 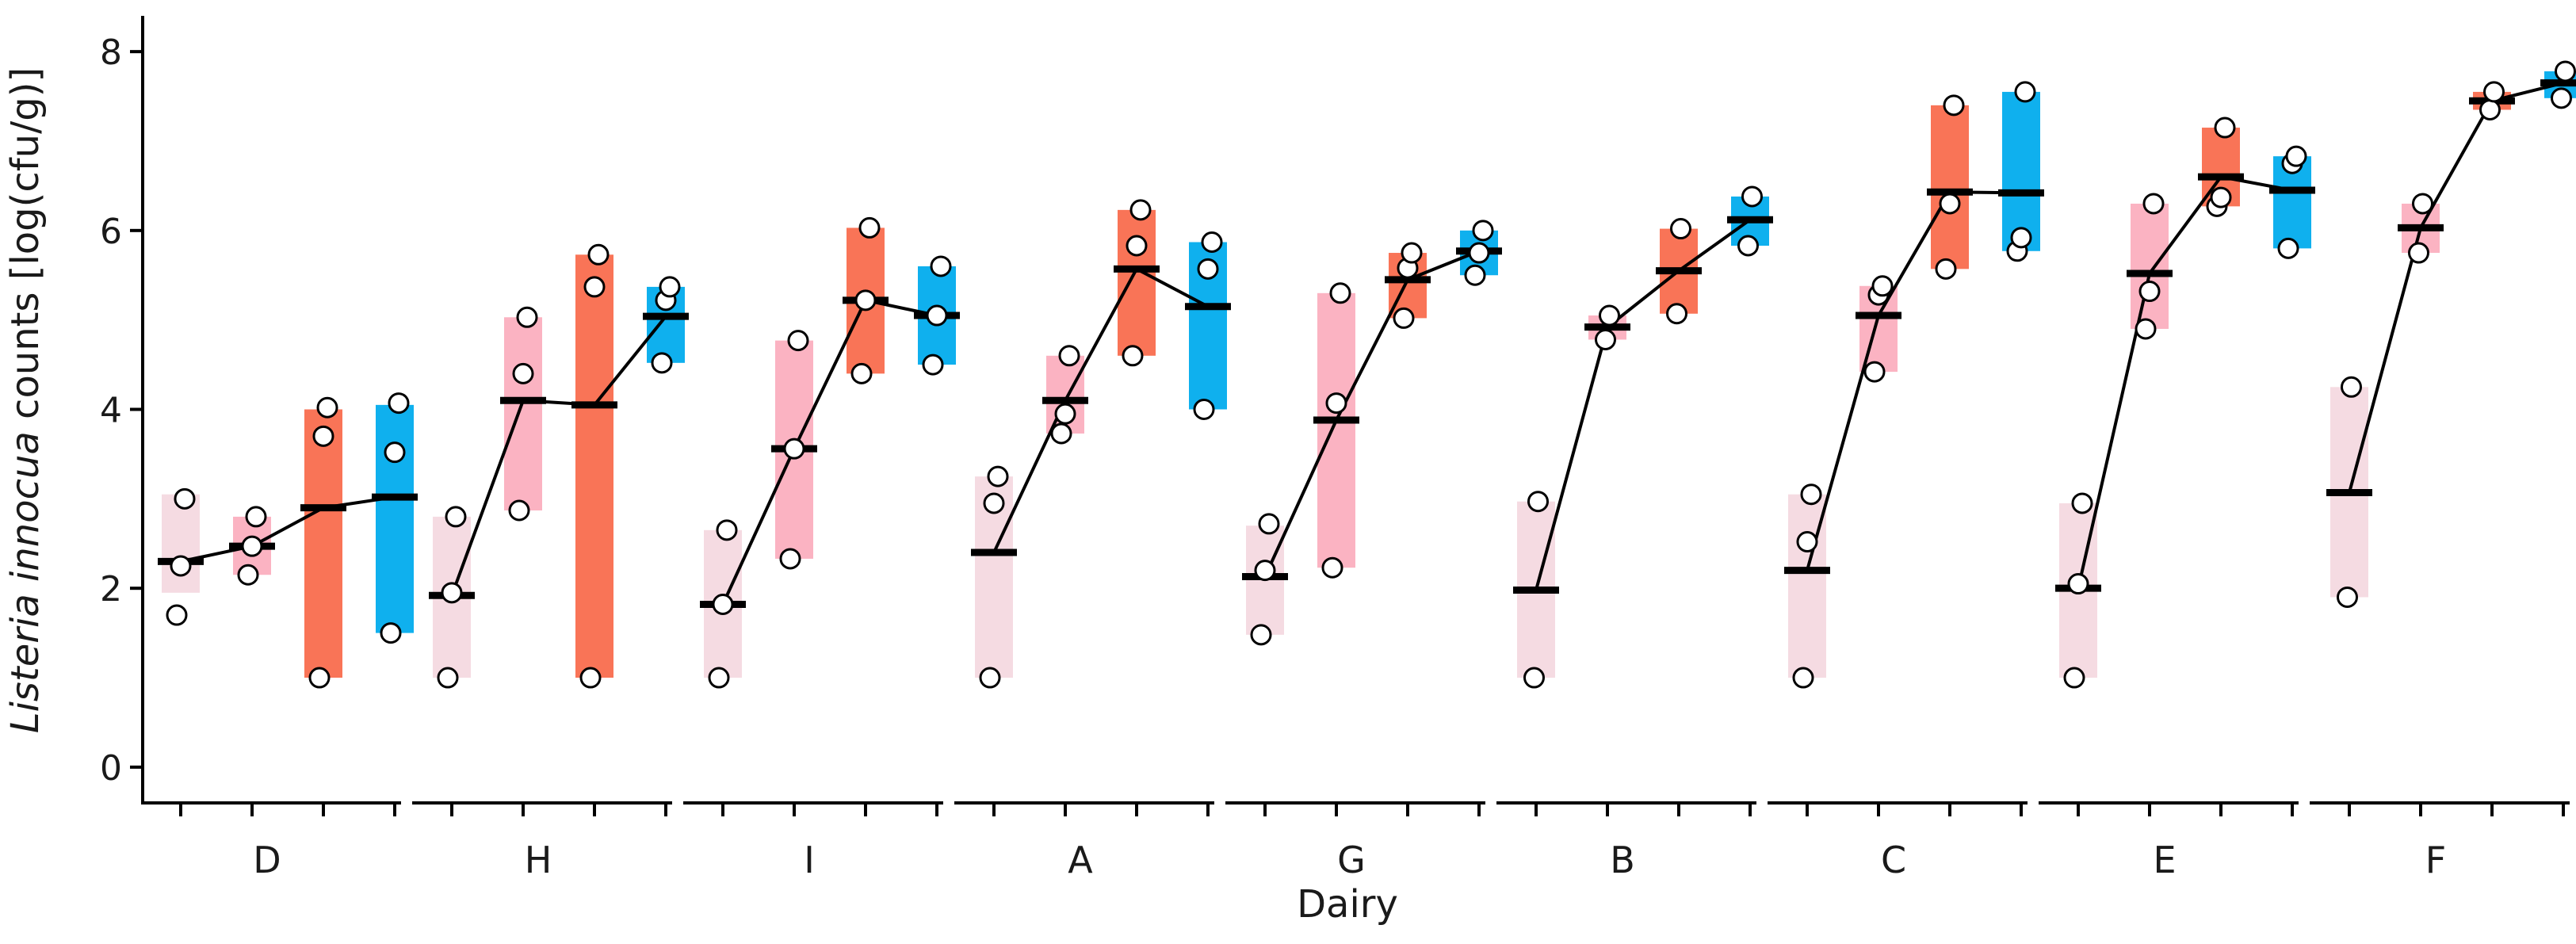 What do you see at coordinates (26, 582) in the screenshot?
I see `y-axis-title-italic: Listeria innocua` at bounding box center [26, 582].